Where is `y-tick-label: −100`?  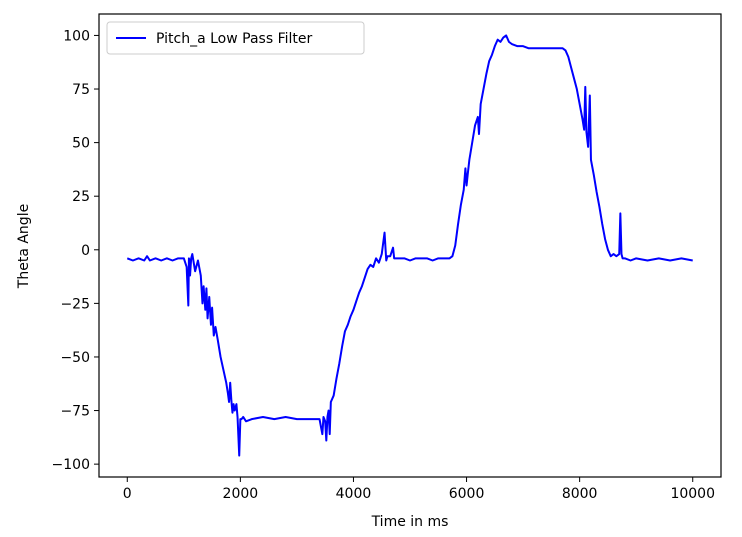 y-tick-label: −100 is located at coordinates (71, 465).